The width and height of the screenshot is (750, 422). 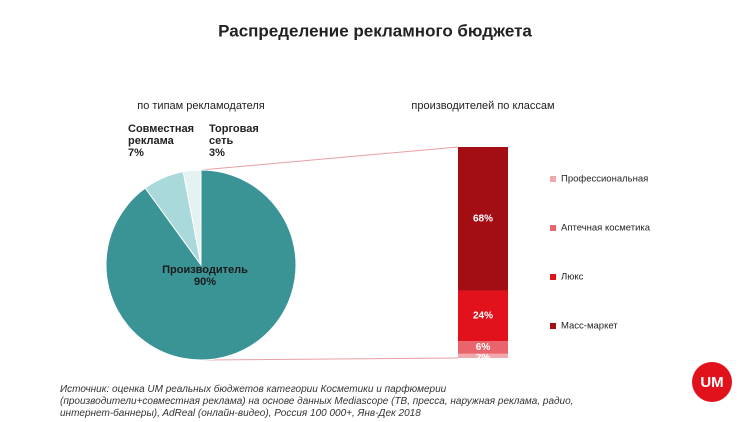 What do you see at coordinates (201, 106) in the screenshot?
I see `pie-subtitle: по типам рекламодателя` at bounding box center [201, 106].